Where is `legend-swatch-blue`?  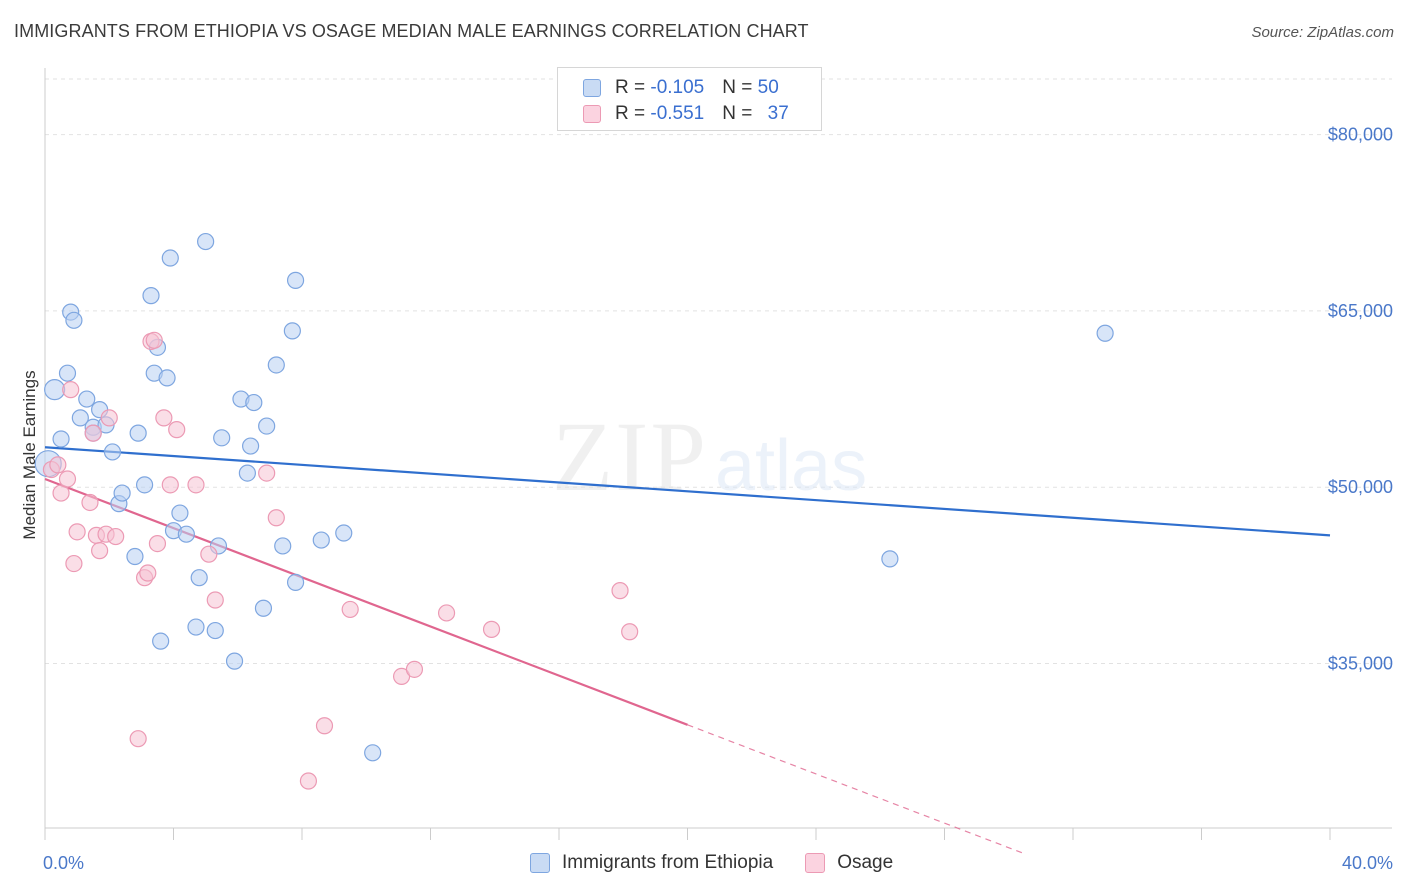
legend-swatch-blue is located at coordinates (592, 88).